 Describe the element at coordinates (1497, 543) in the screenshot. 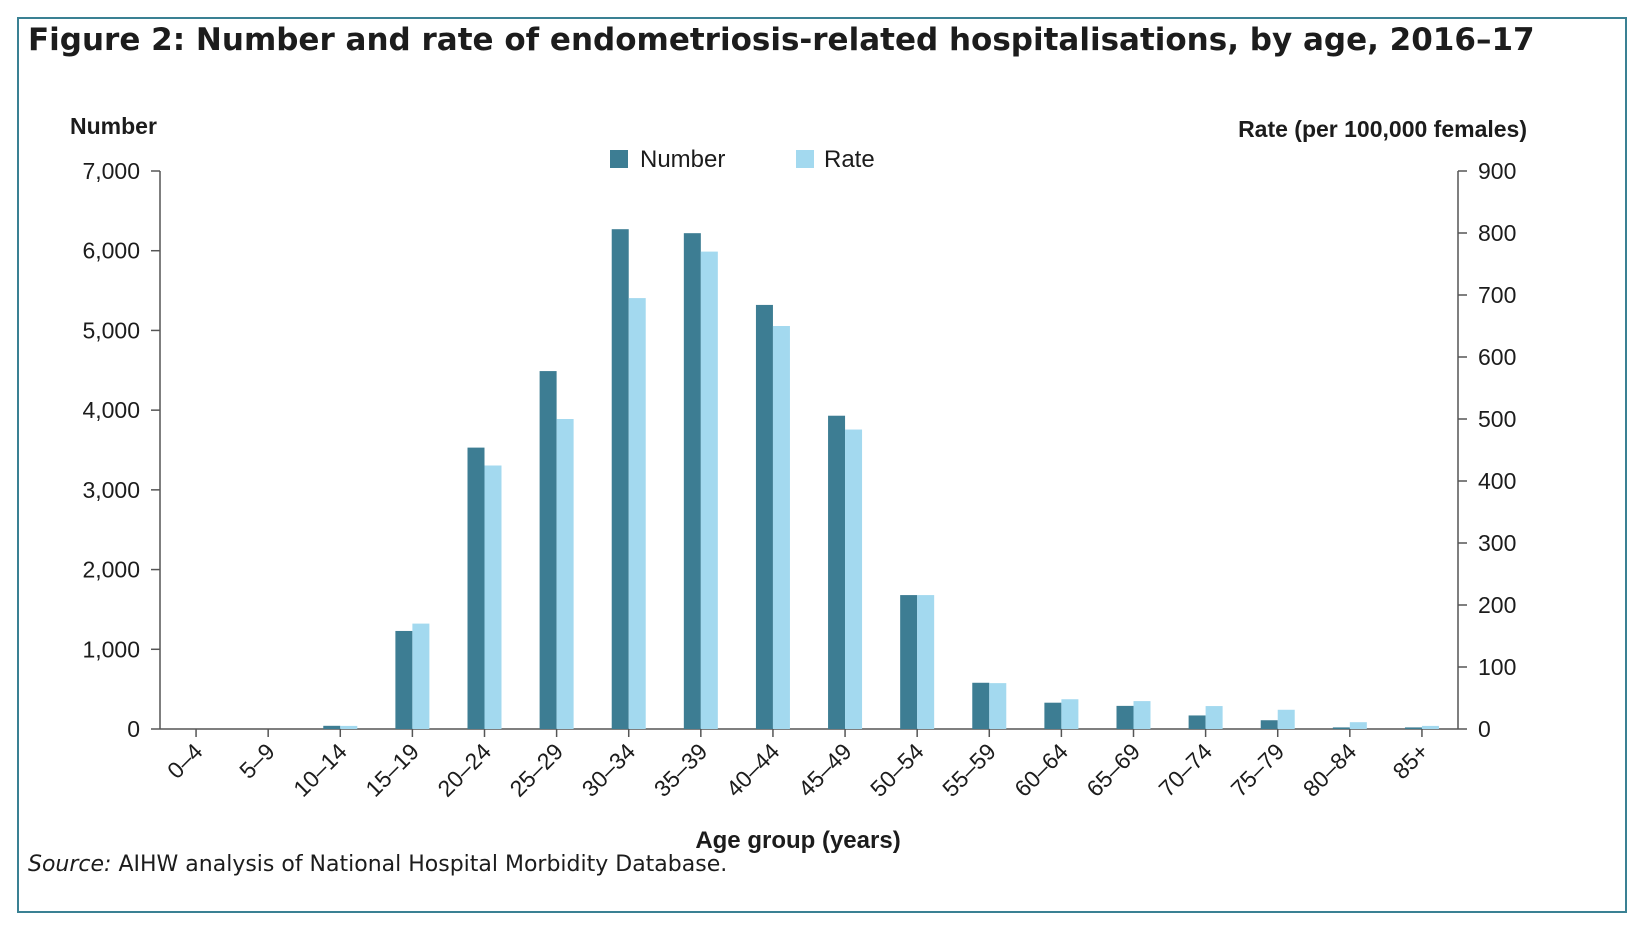

I see `right-tick-label: 300` at that location.